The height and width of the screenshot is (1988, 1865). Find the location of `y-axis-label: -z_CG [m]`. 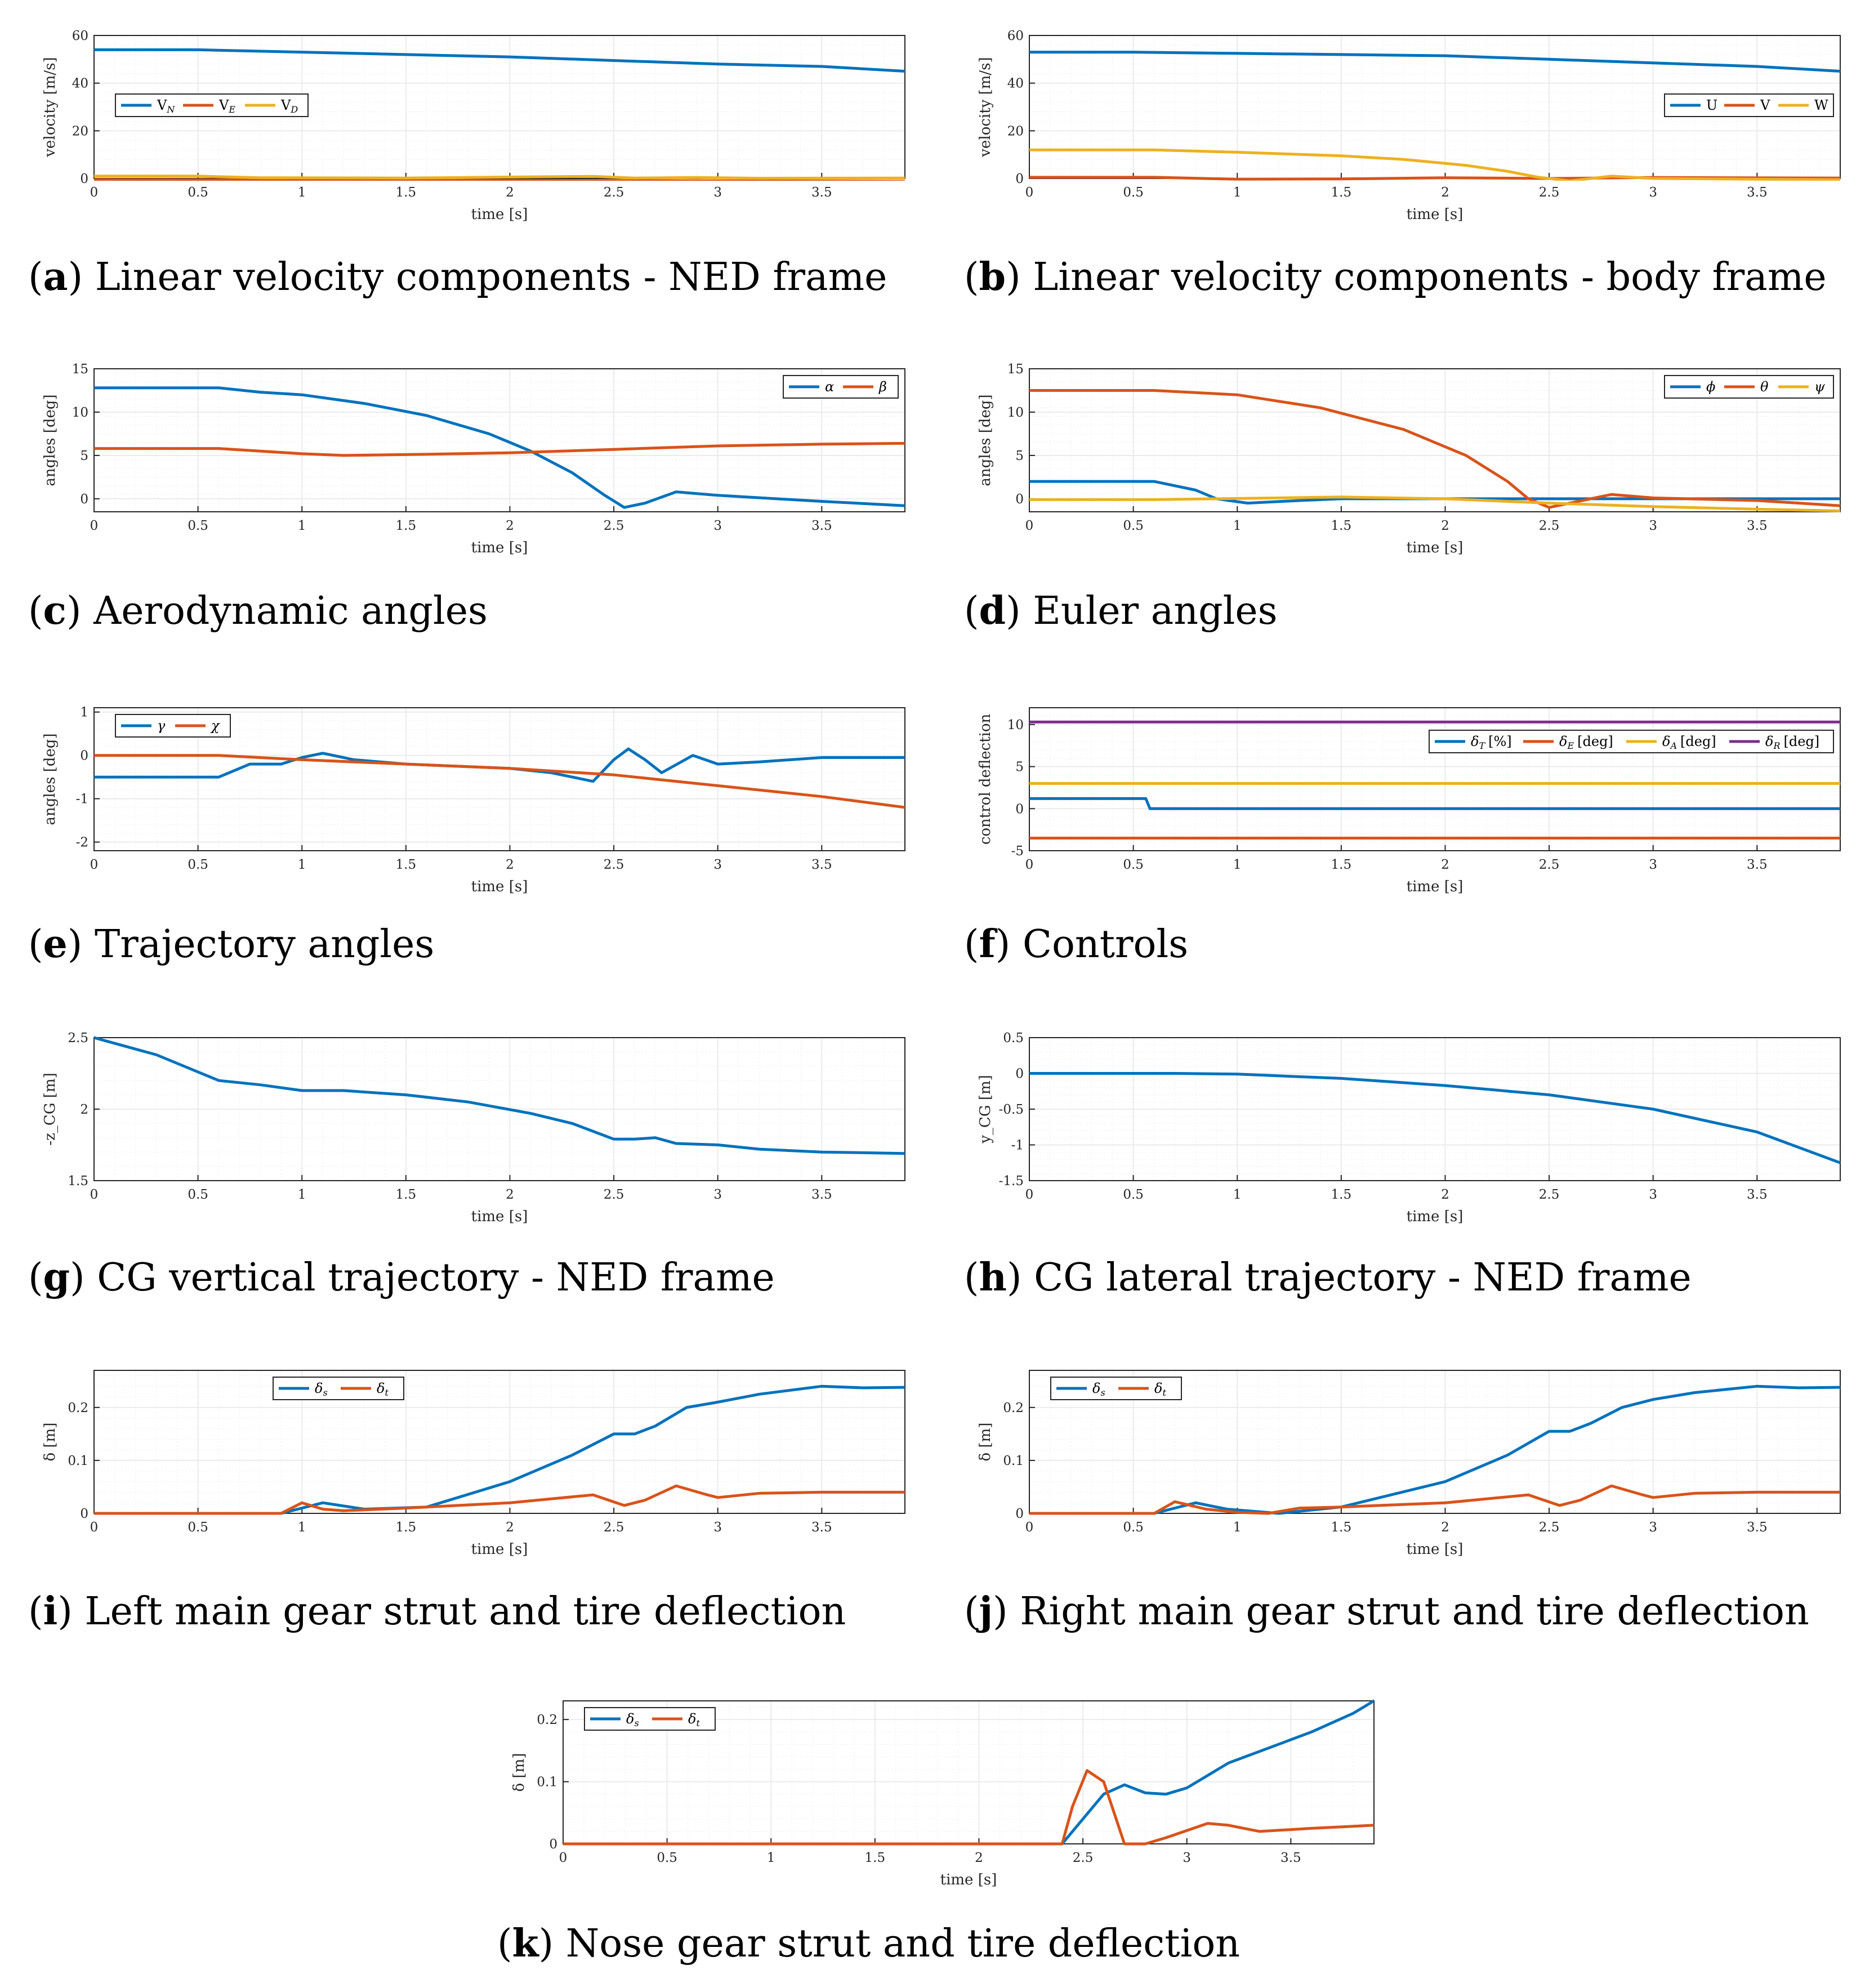

y-axis-label: -z_CG [m] is located at coordinates (50, 1109).